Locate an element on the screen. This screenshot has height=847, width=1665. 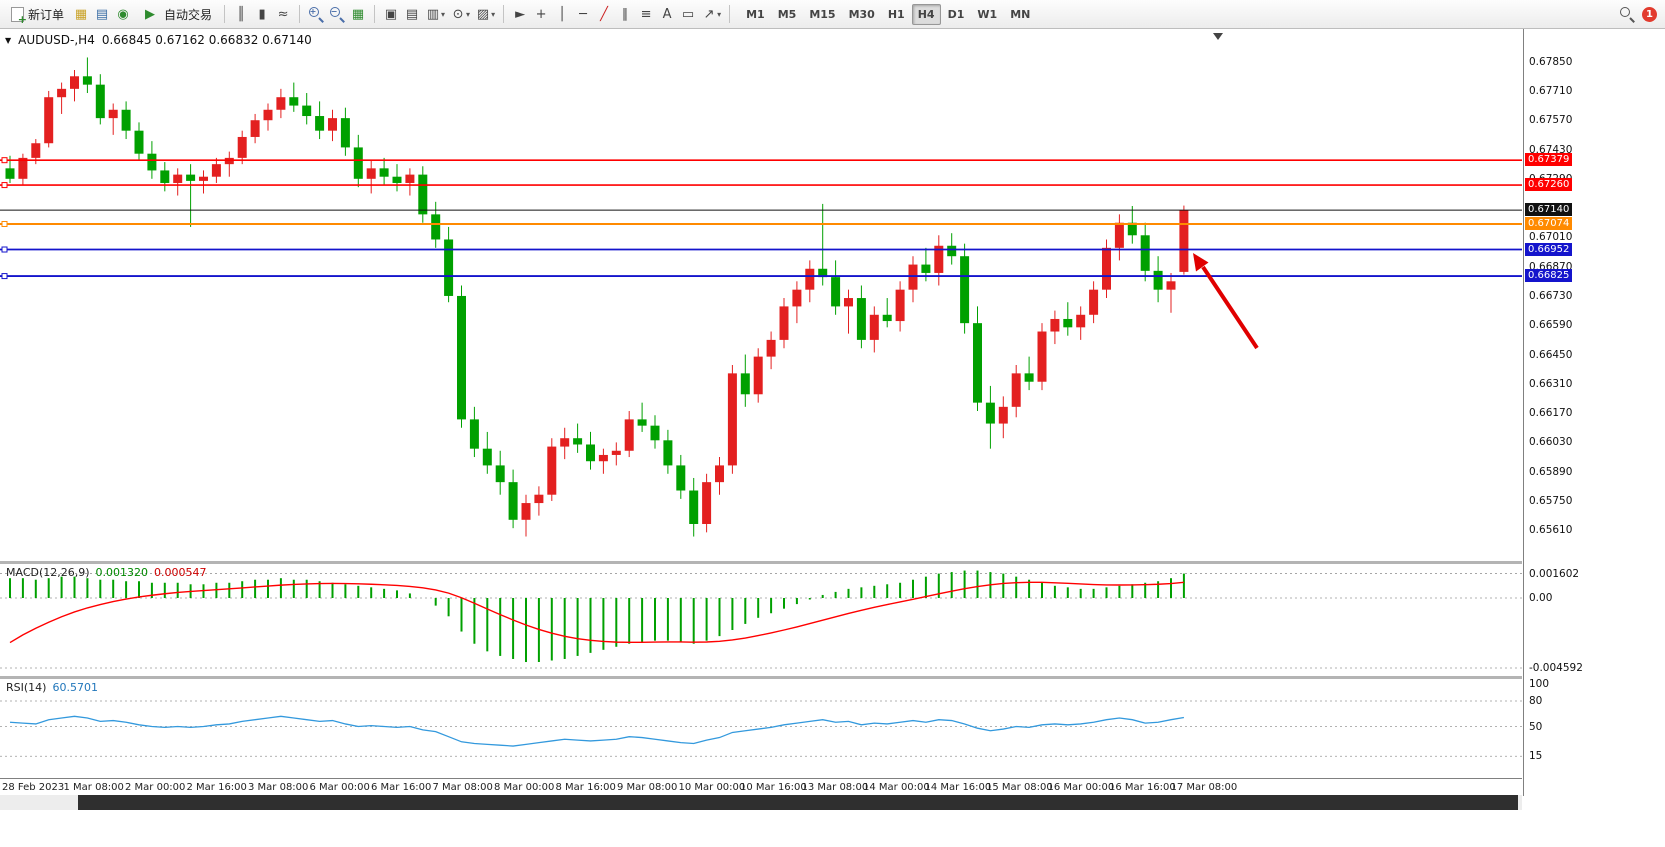
timeframe-d1: D1 is located at coordinates (956, 14).